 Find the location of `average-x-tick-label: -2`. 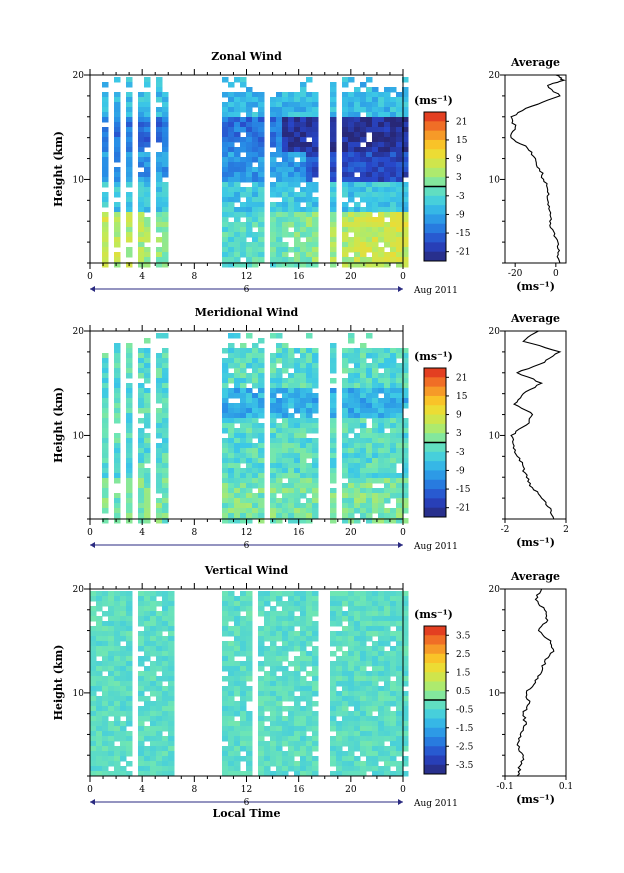

average-x-tick-label: -2 is located at coordinates (505, 530).